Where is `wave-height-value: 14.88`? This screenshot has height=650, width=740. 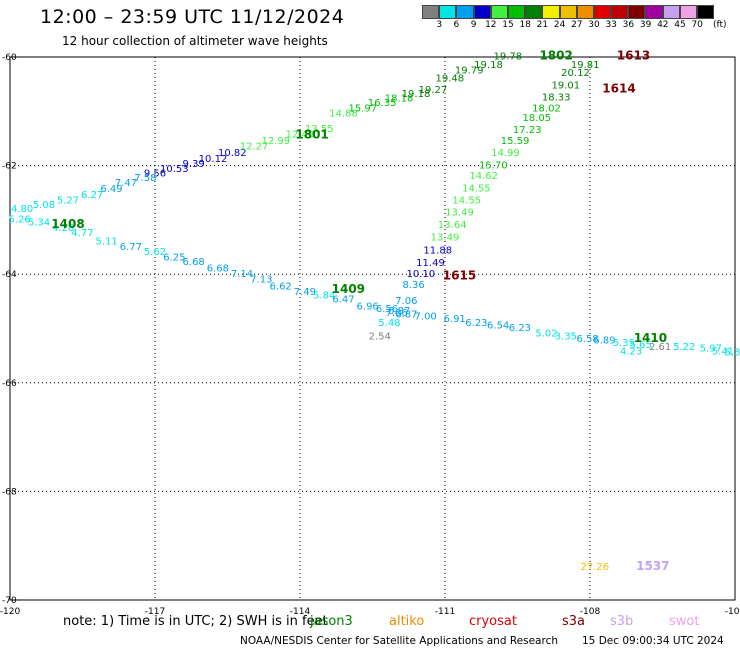 wave-height-value: 14.88 is located at coordinates (343, 114).